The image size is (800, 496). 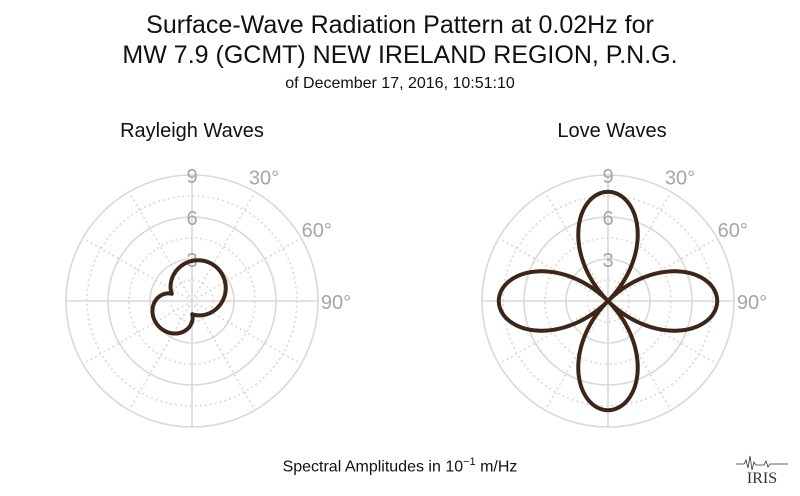 I want to click on iris-logo-seismogram, so click(x=762, y=463).